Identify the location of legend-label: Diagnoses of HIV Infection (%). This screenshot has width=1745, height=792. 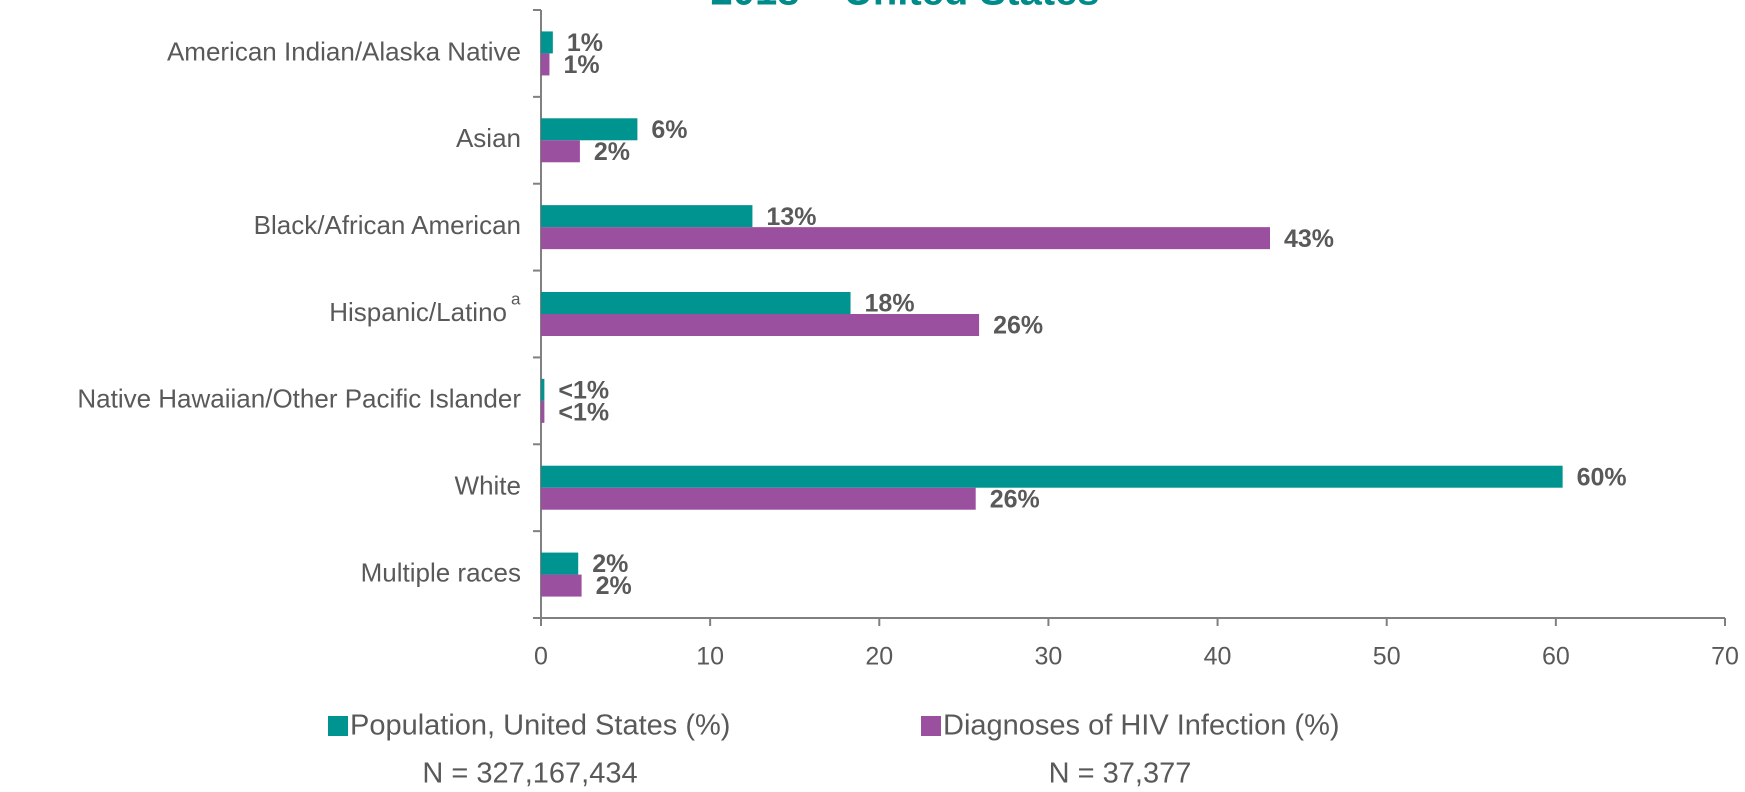
(1141, 726).